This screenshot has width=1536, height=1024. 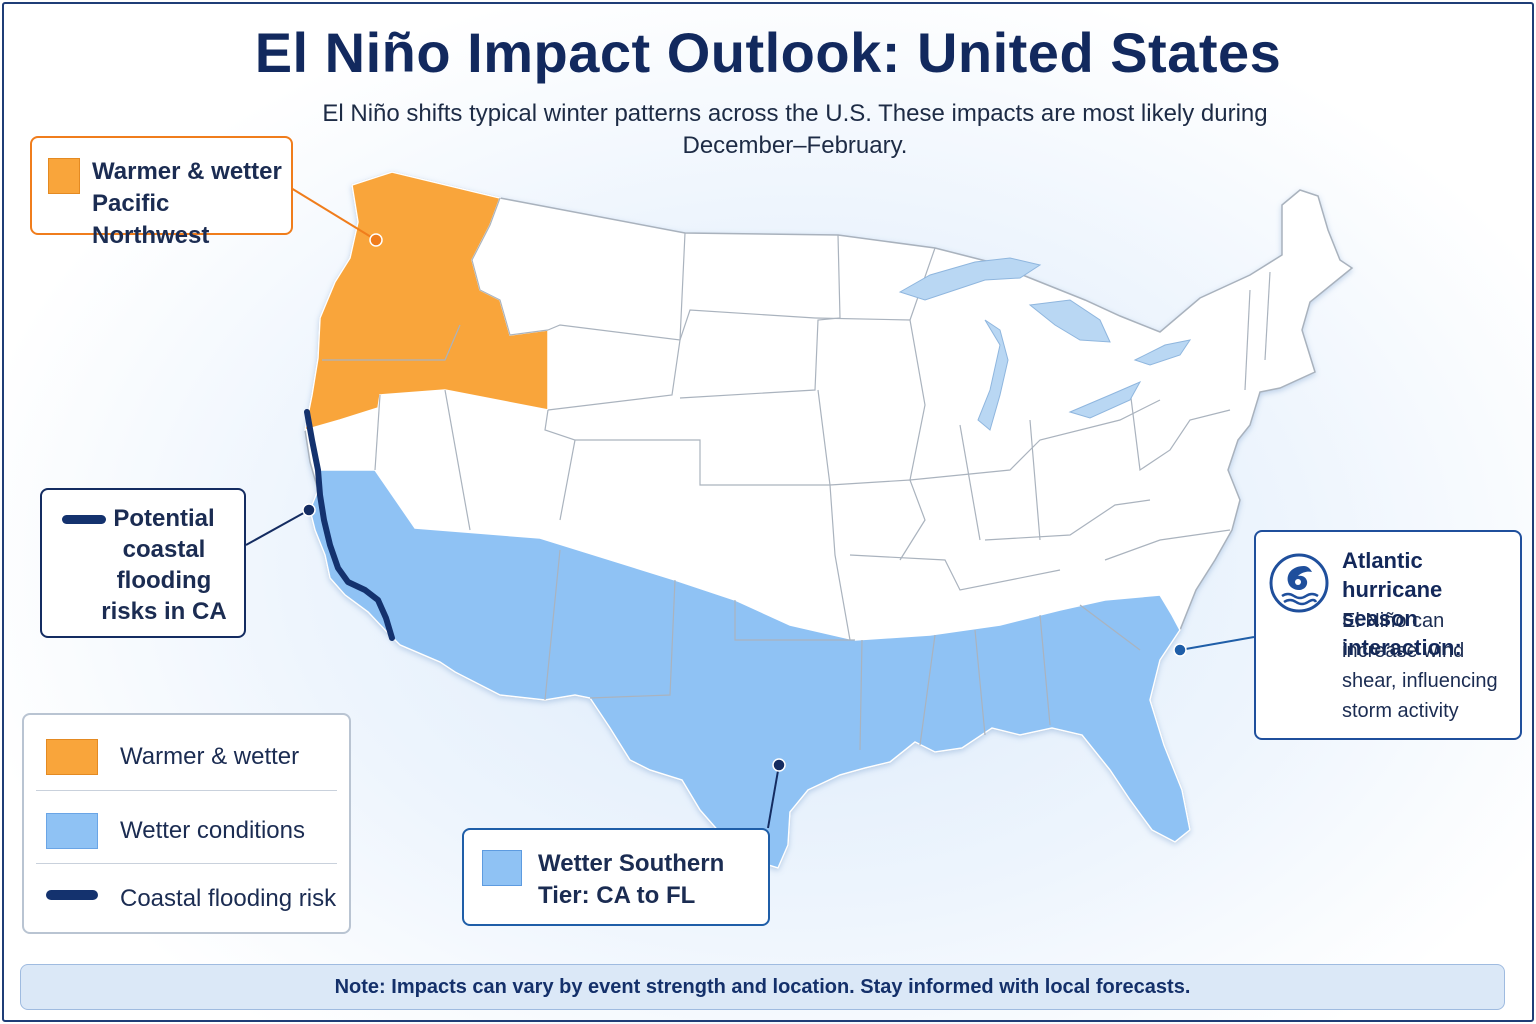 I want to click on callout-pnw-text: Warmer & wetter Pacific Northwest, so click(x=187, y=203).